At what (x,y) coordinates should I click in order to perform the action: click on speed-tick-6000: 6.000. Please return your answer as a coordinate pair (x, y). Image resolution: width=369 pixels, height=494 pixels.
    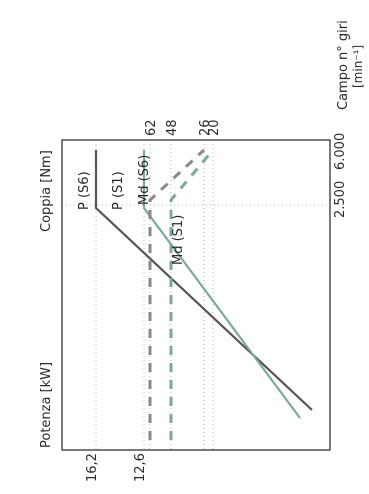
    Looking at the image, I should click on (340, 151).